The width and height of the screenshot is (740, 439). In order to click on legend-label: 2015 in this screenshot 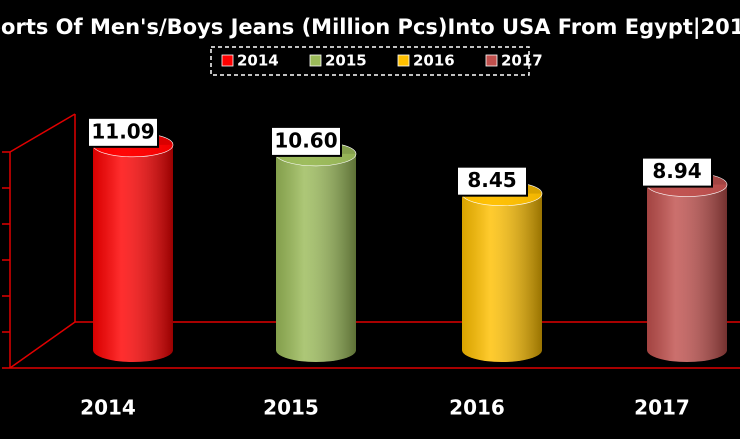, I will do `click(346, 61)`.